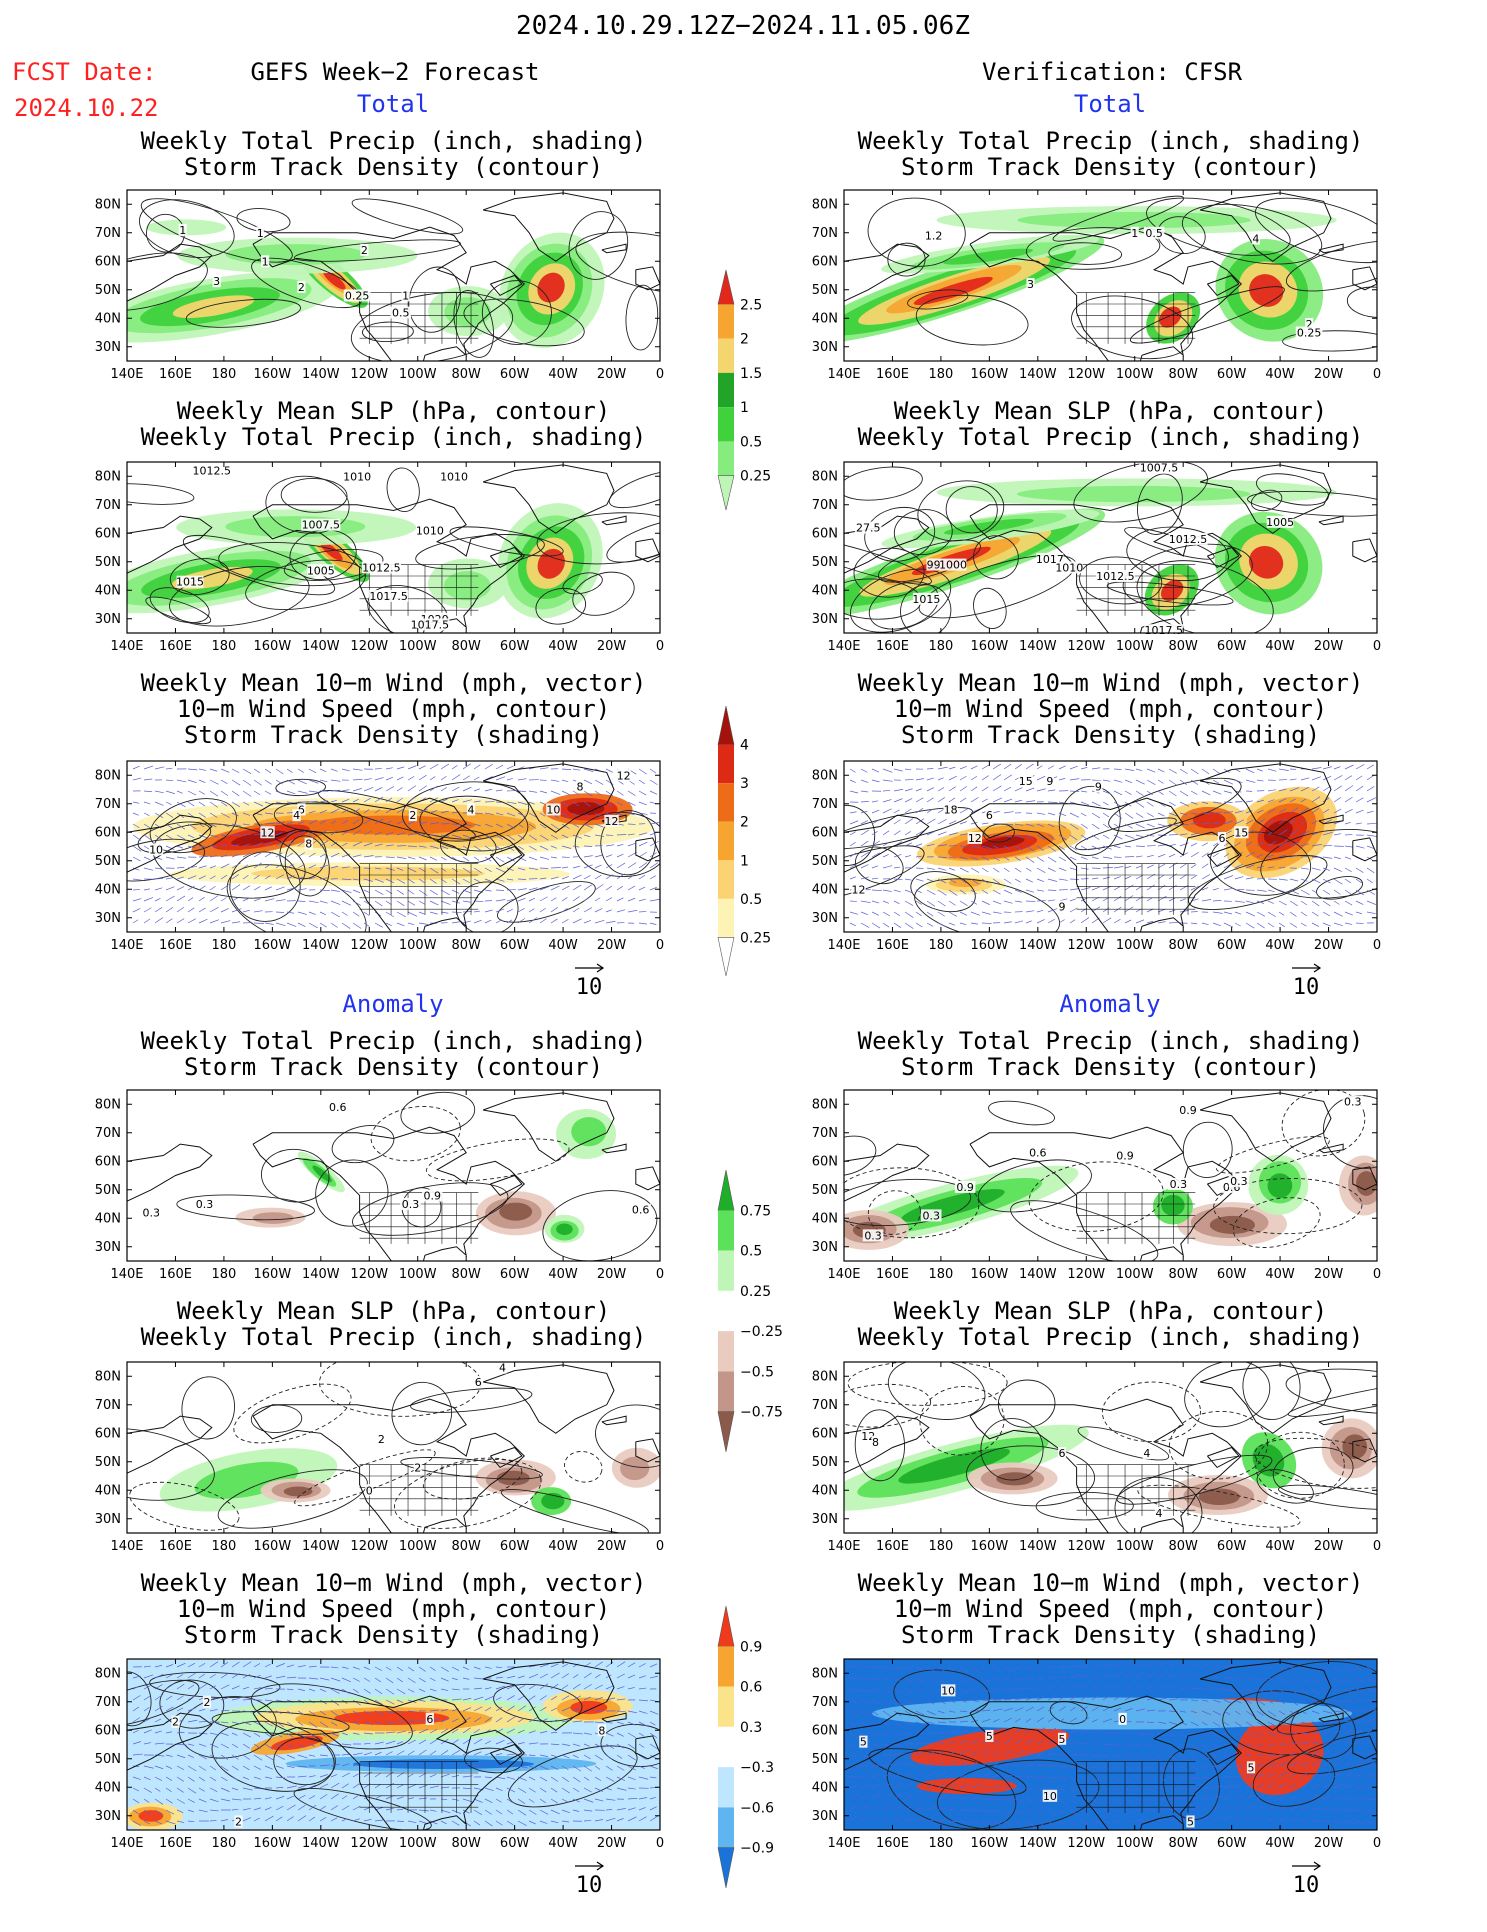 This screenshot has width=1487, height=1932. What do you see at coordinates (338, 1107) in the screenshot?
I see `contour-label: 0.6` at bounding box center [338, 1107].